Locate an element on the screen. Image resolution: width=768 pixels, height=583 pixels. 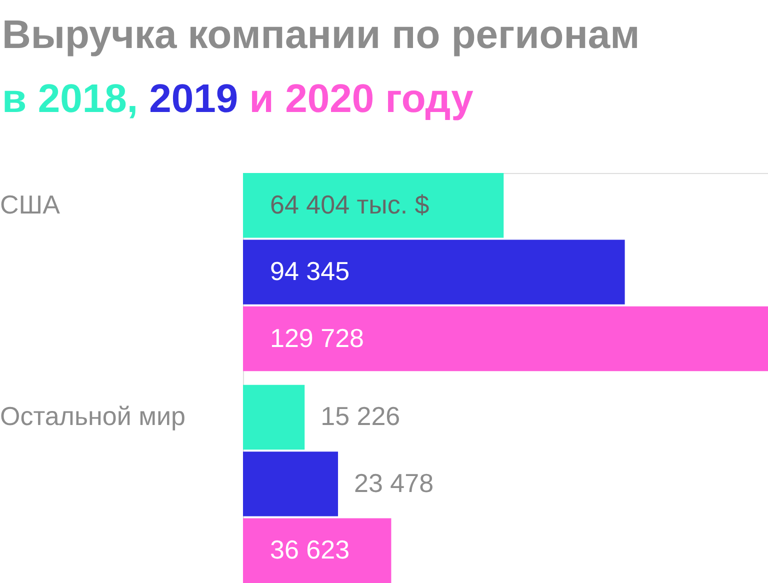
data-label: 15 226 is located at coordinates (360, 416).